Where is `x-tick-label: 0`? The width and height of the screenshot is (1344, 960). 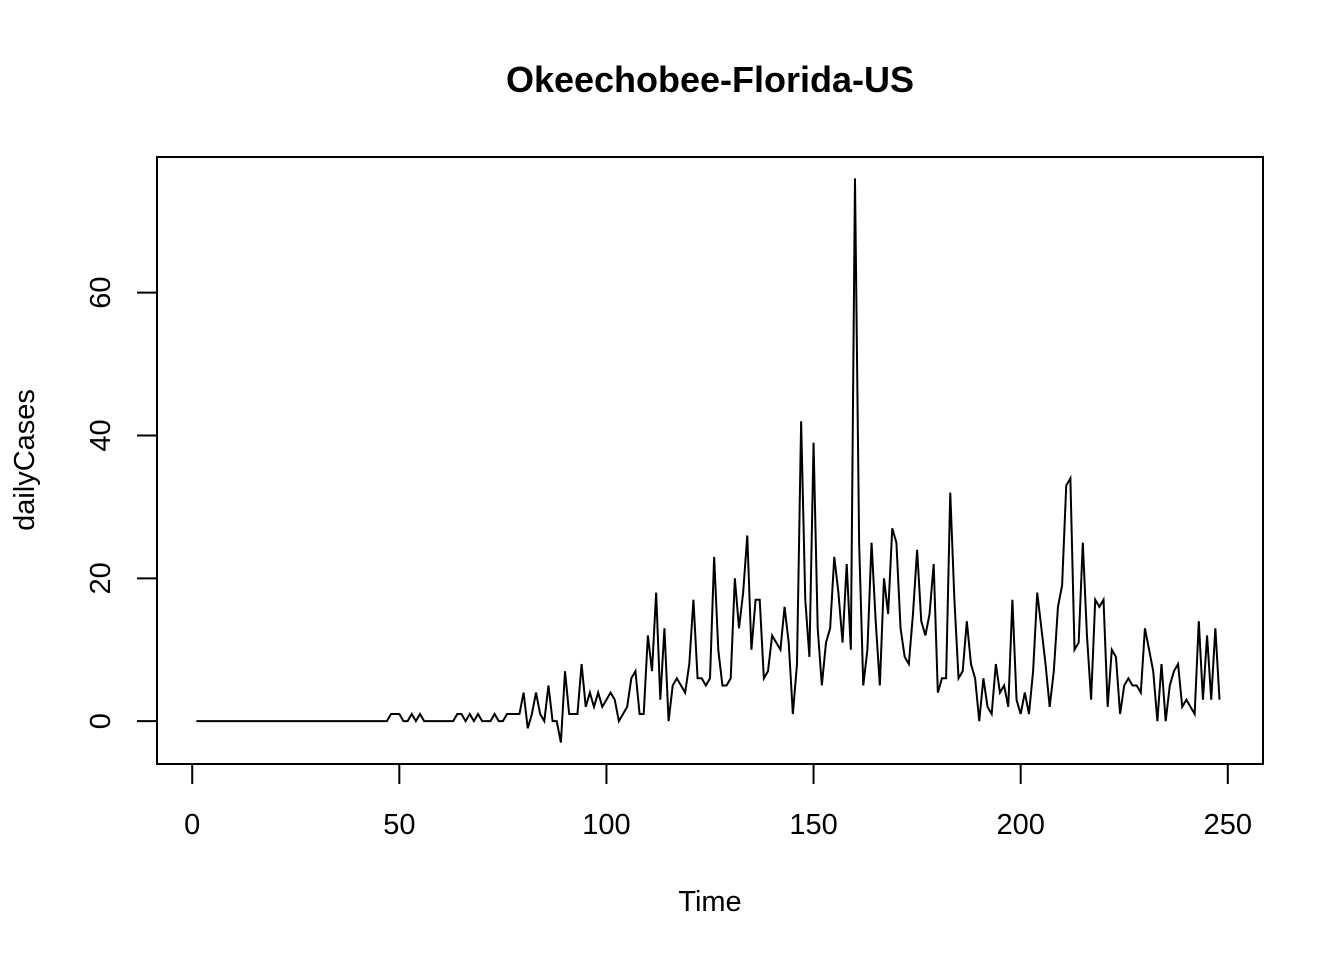 x-tick-label: 0 is located at coordinates (192, 825).